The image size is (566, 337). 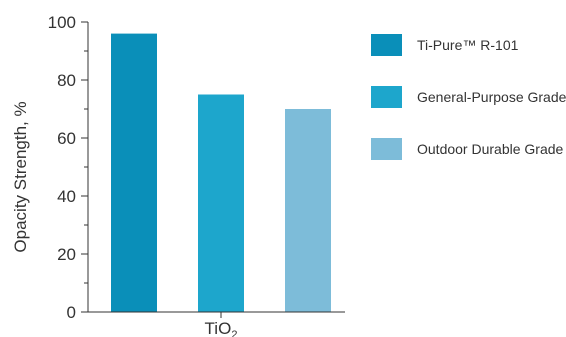 What do you see at coordinates (71, 312) in the screenshot?
I see `y-tick-label: 0` at bounding box center [71, 312].